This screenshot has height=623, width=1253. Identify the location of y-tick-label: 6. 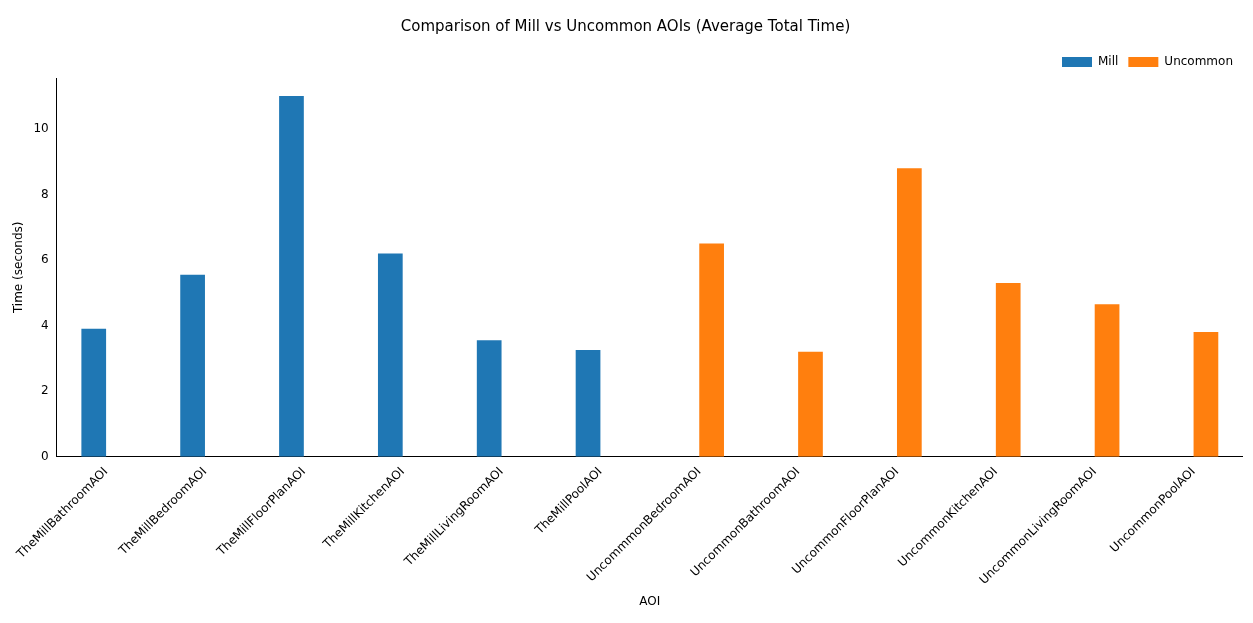
(45, 259).